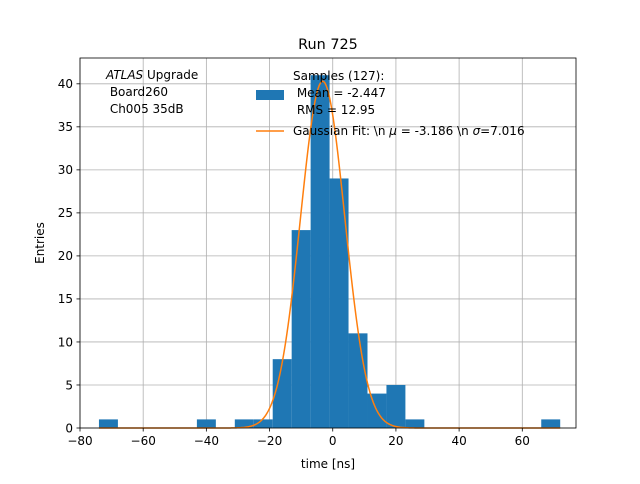 The image size is (640, 484). What do you see at coordinates (338, 76) in the screenshot?
I see `legend-hist-line-1: Samples (127):` at bounding box center [338, 76].